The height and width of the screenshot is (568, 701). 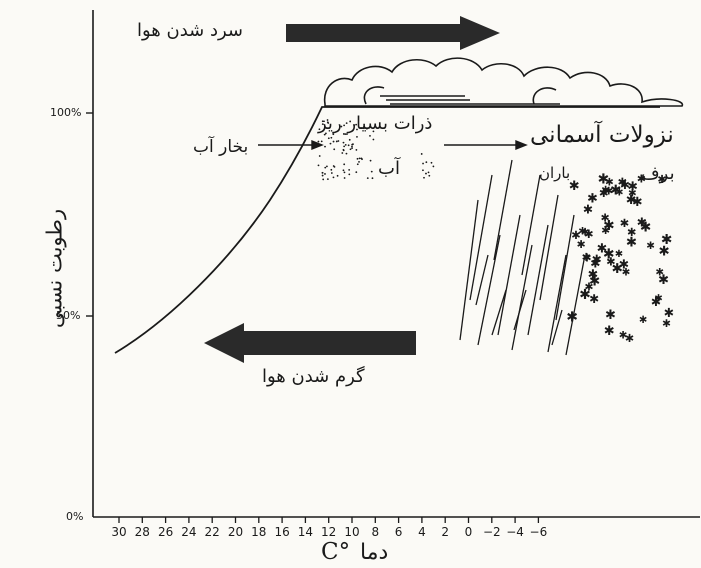 I want to click on warming-label: گرم شدن هوا, so click(x=313, y=376).